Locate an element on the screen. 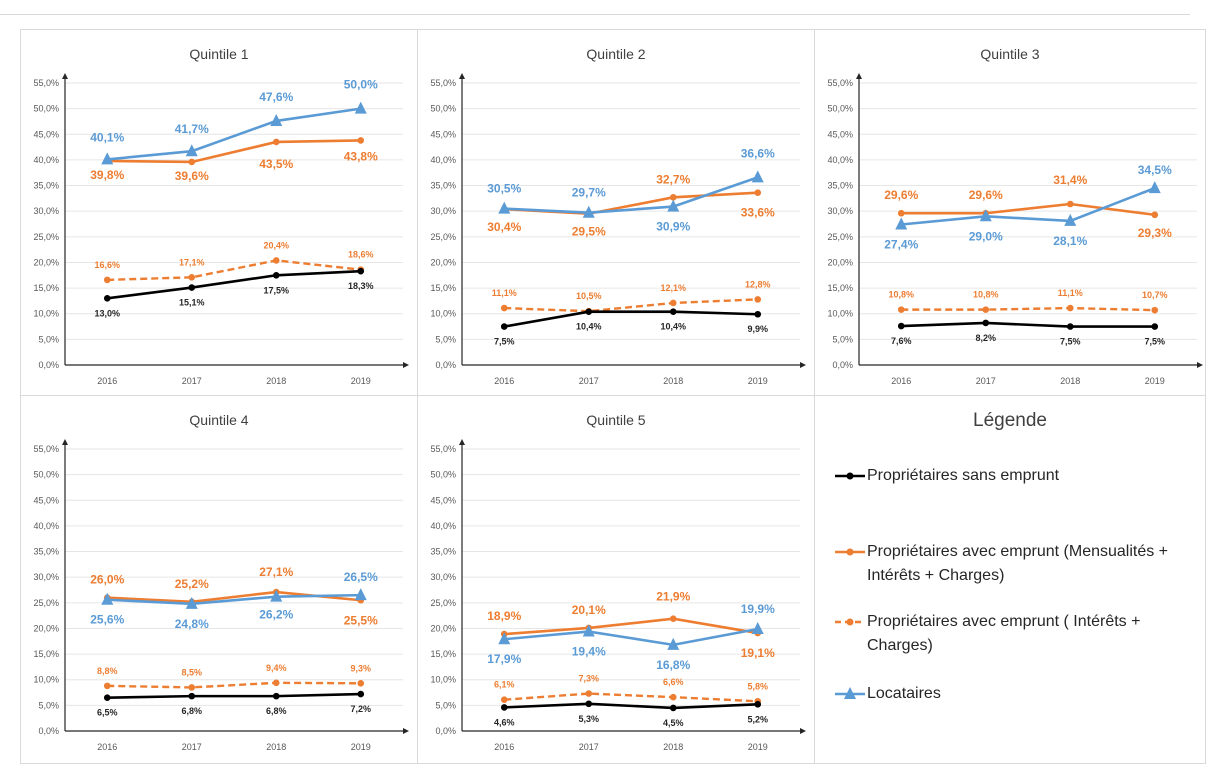 Image resolution: width=1206 pixels, height=765 pixels. data-label-loc: 19,9% is located at coordinates (758, 609).